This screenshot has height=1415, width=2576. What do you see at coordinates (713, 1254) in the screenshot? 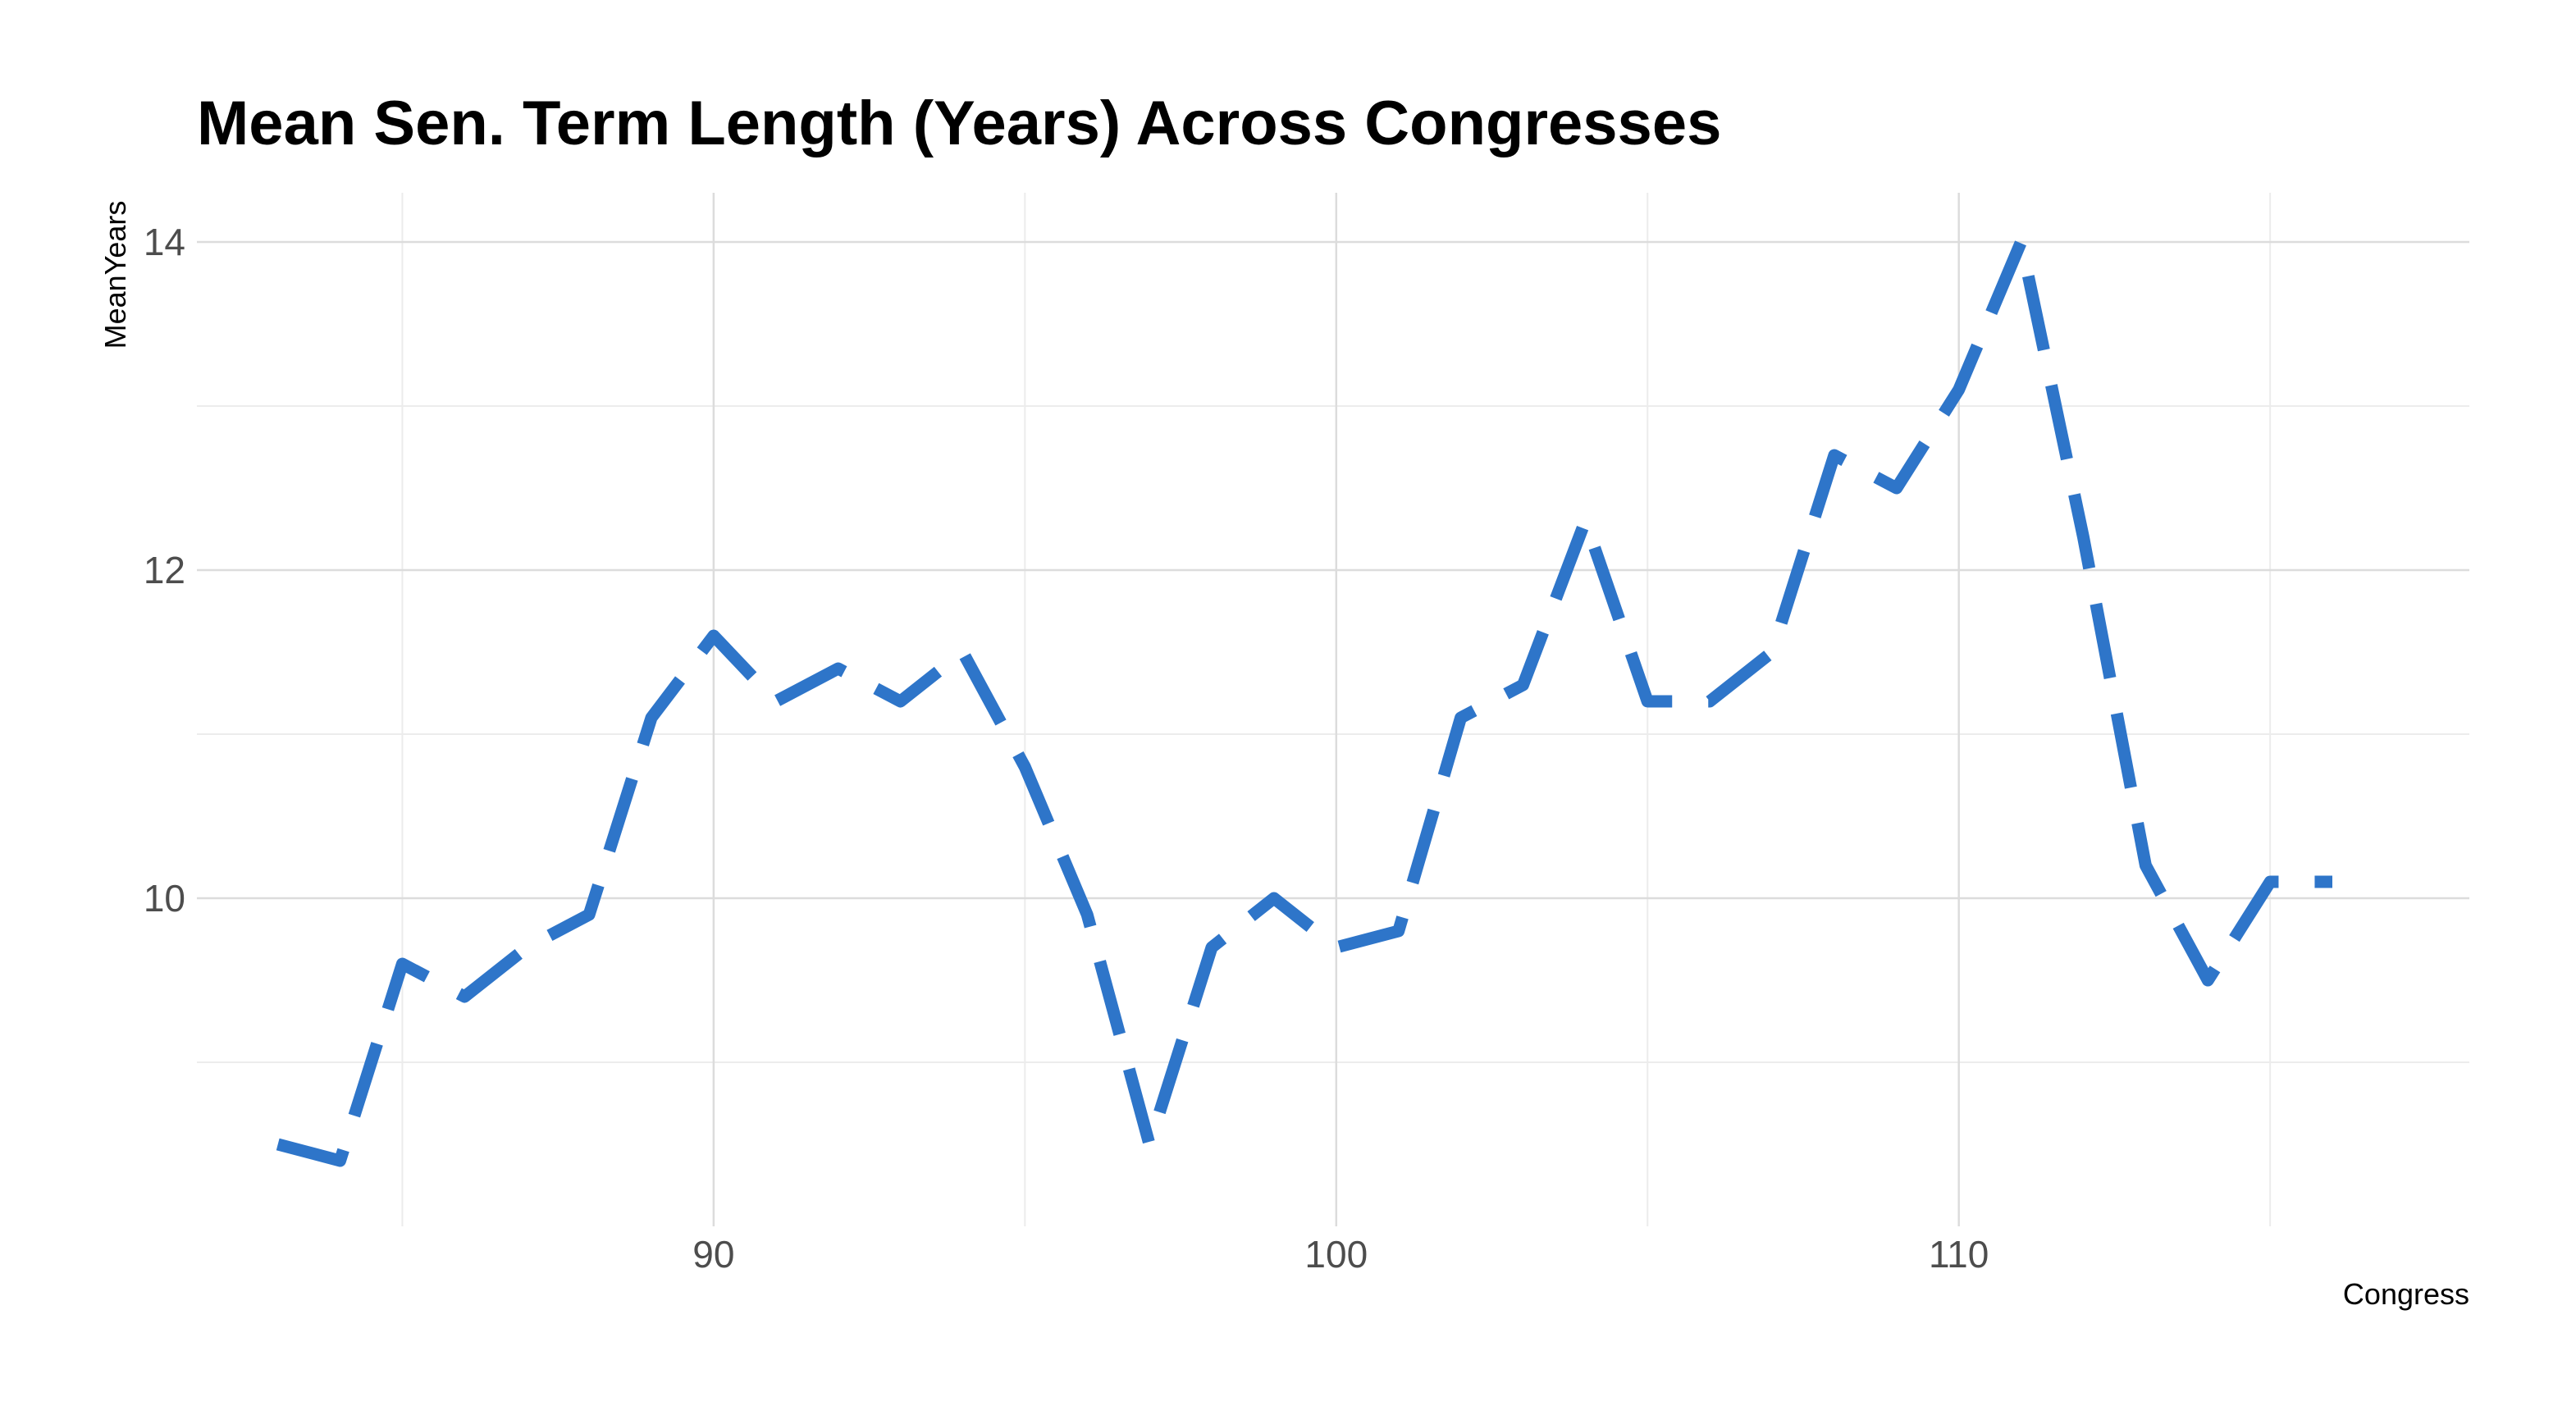
I see `x-tick-label: 90` at bounding box center [713, 1254].